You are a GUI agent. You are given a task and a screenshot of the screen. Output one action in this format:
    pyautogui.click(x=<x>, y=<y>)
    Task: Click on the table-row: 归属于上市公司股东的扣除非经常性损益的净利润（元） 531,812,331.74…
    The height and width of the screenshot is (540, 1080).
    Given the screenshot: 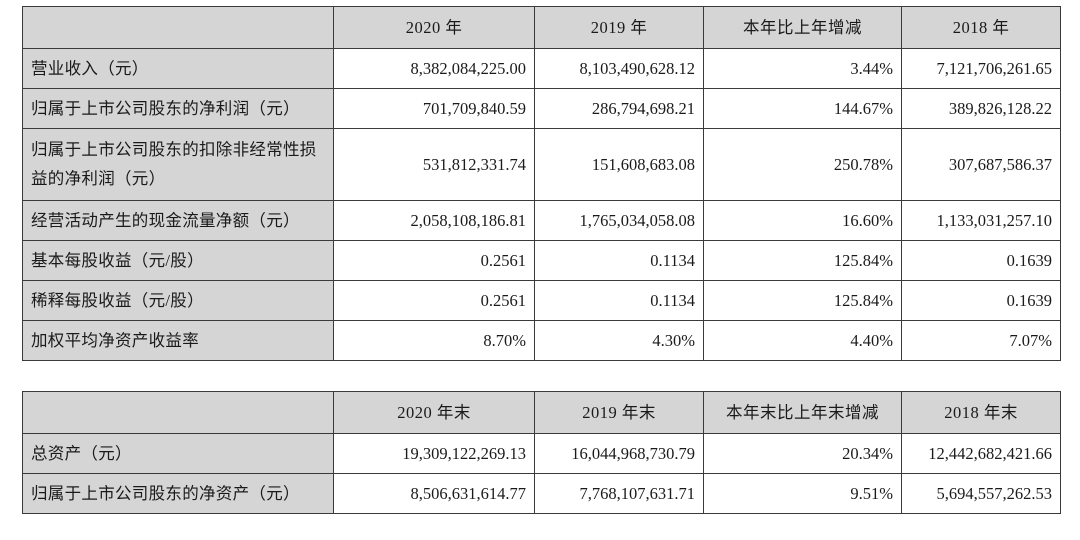 What is the action you would take?
    pyautogui.click(x=541, y=164)
    